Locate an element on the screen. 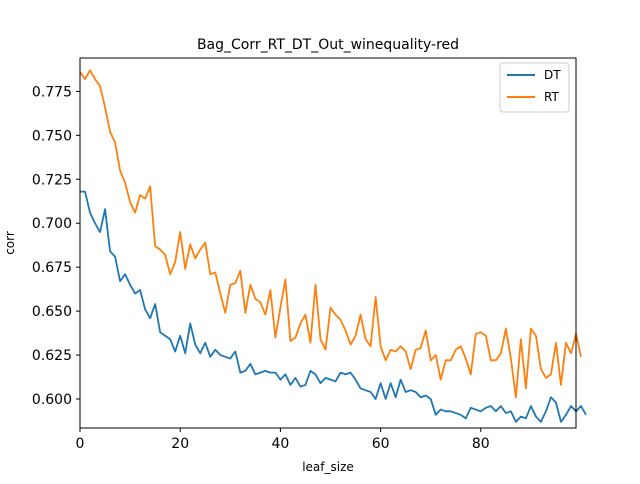 The image size is (640, 484). x-tick-label: 60 is located at coordinates (381, 444).